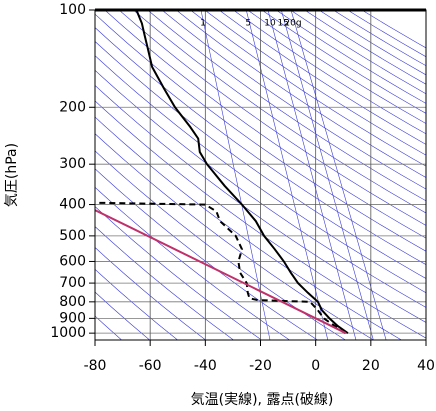  What do you see at coordinates (72, 261) in the screenshot?
I see `y-tick-label: 600` at bounding box center [72, 261].